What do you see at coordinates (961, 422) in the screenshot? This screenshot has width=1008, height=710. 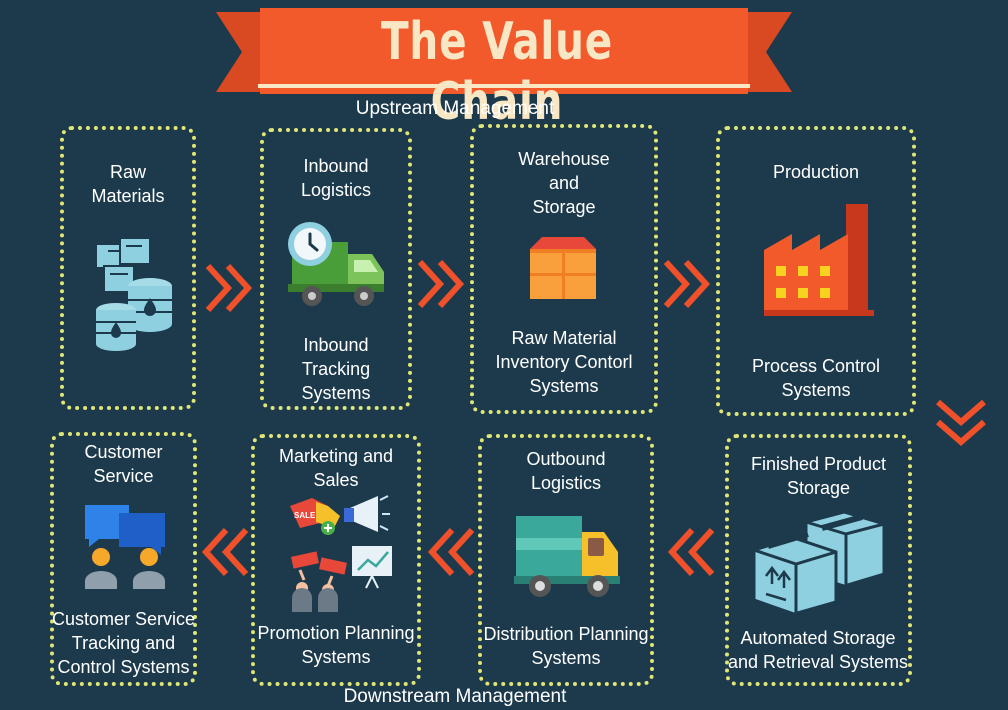 I see `chevron-down-icon` at bounding box center [961, 422].